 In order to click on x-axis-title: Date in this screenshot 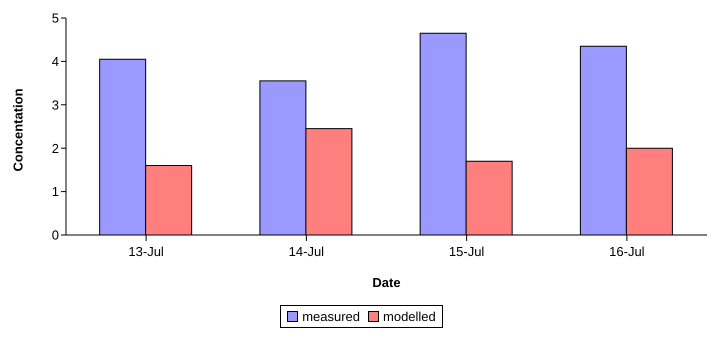, I will do `click(386, 282)`.